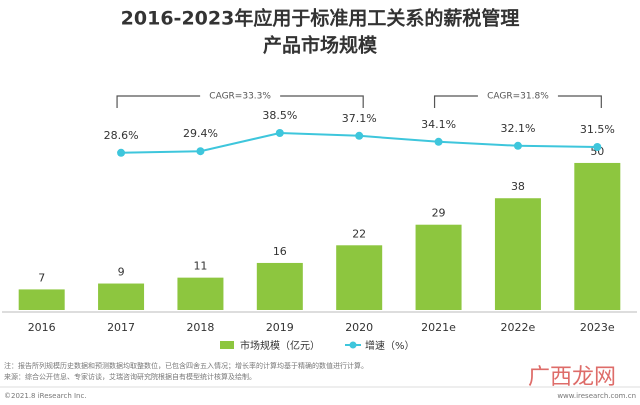 Image resolution: width=640 pixels, height=405 pixels. Describe the element at coordinates (200, 266) in the screenshot. I see `data-label: 11` at that location.